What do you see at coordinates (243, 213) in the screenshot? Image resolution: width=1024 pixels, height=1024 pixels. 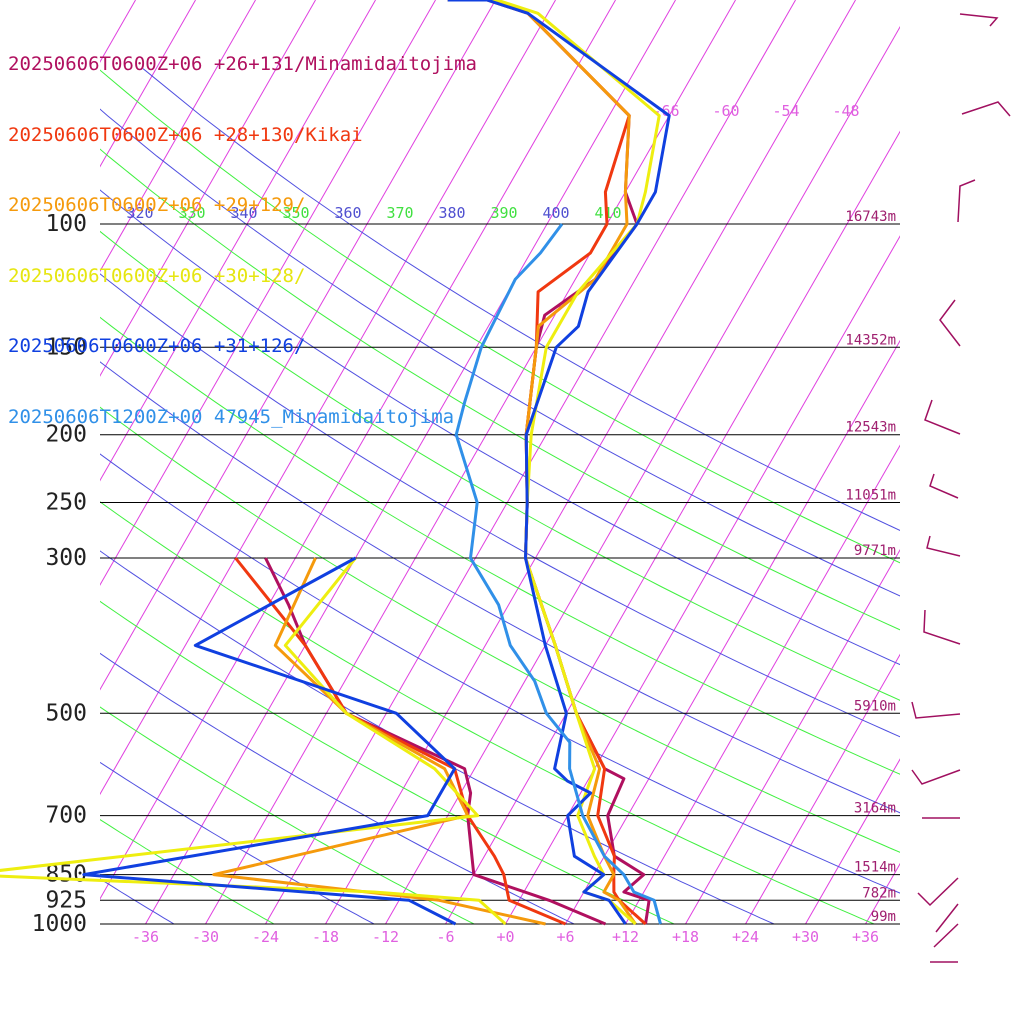 I see `theta-label: 340` at bounding box center [243, 213].